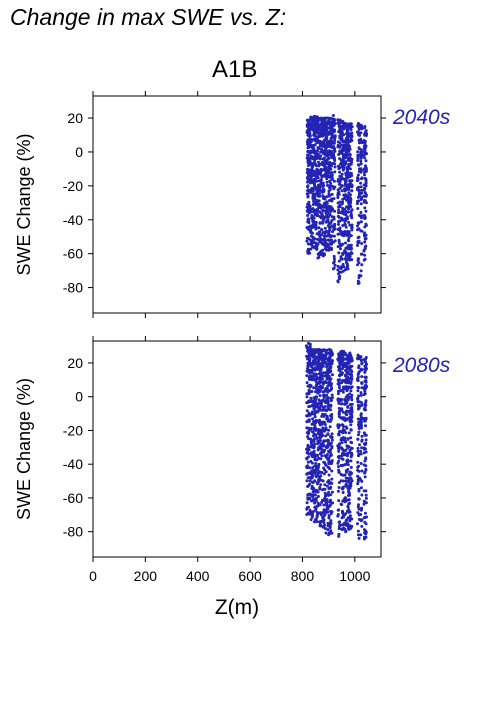  What do you see at coordinates (73, 254) in the screenshot?
I see `y-tick-label: -60` at bounding box center [73, 254].